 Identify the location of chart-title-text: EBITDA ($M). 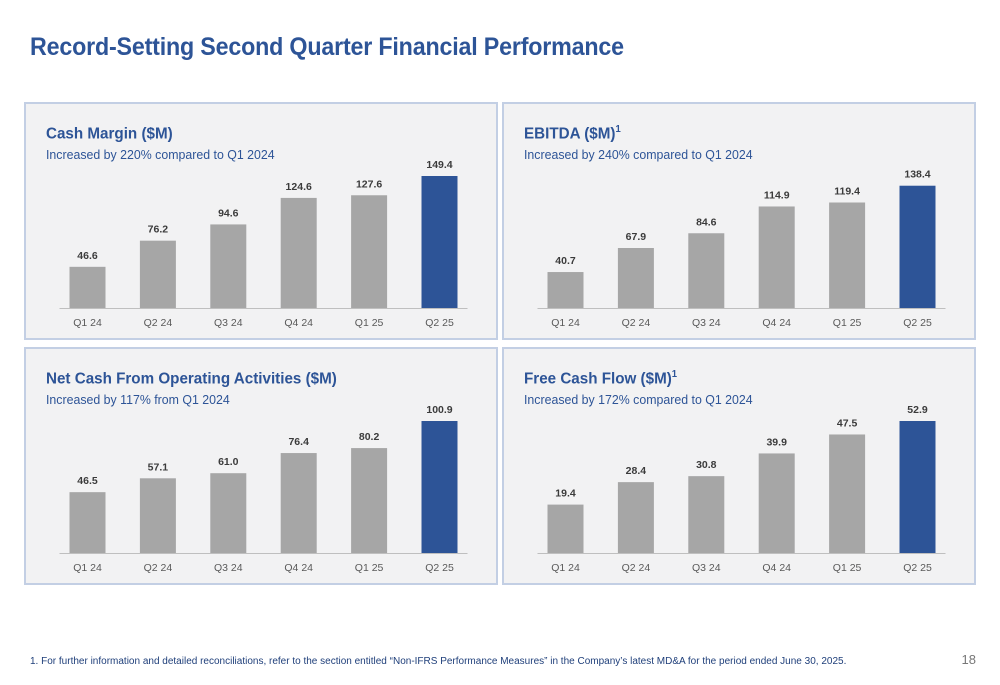
(570, 134).